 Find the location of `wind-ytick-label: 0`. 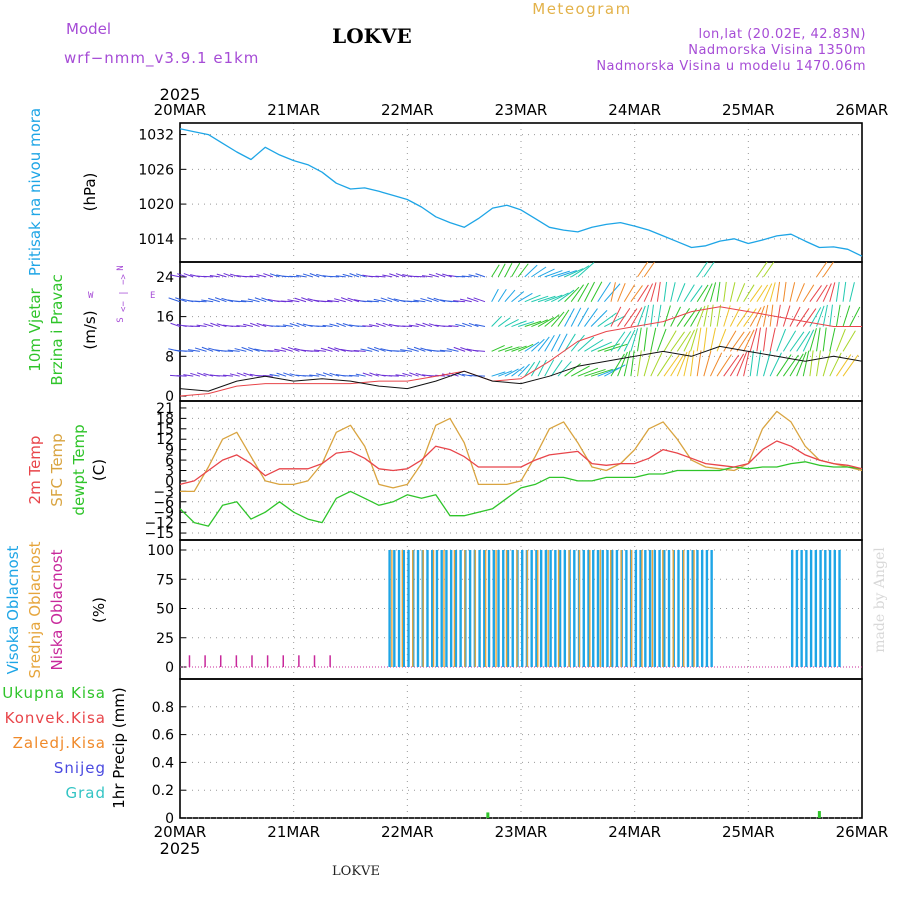

wind-ytick-label: 0 is located at coordinates (169, 397).